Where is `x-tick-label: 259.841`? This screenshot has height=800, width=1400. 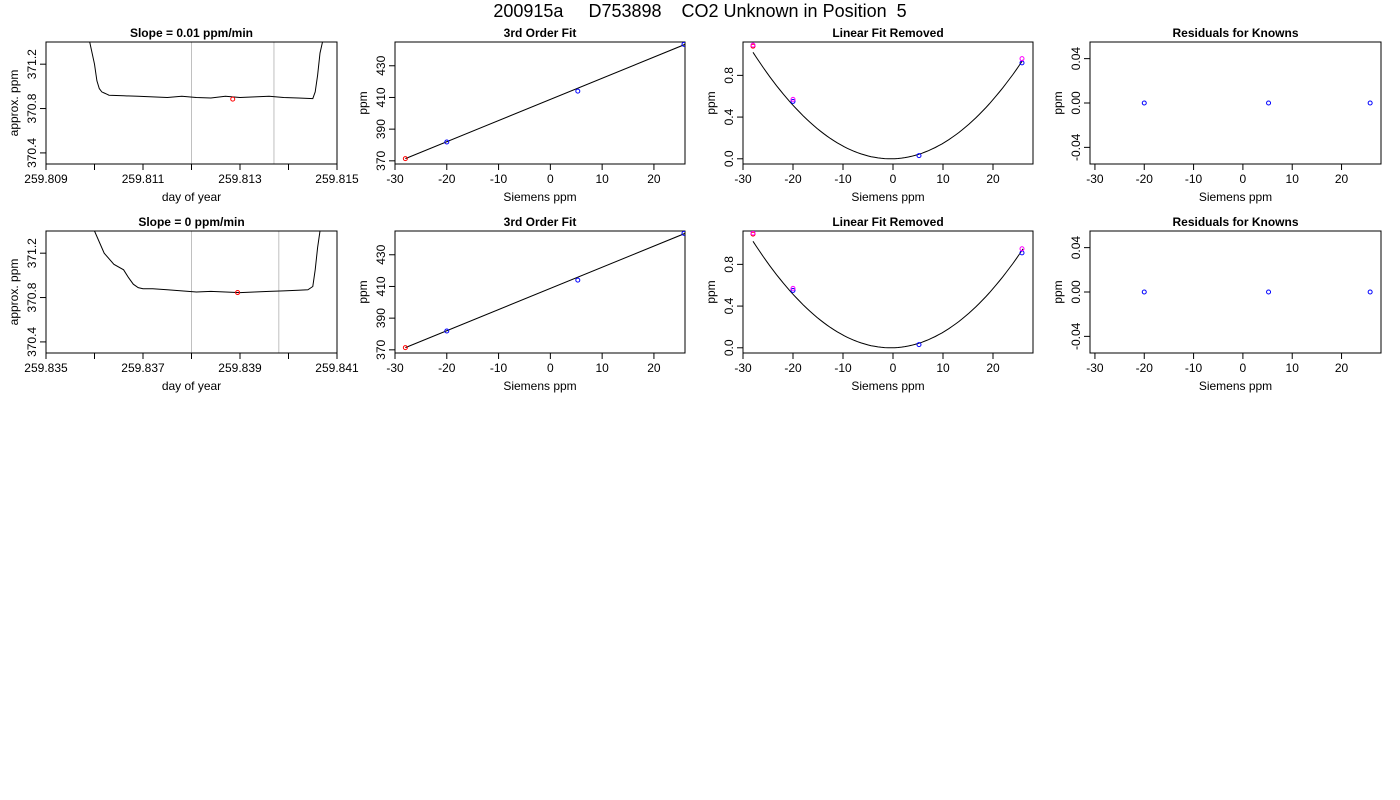
x-tick-label: 259.841 is located at coordinates (337, 368).